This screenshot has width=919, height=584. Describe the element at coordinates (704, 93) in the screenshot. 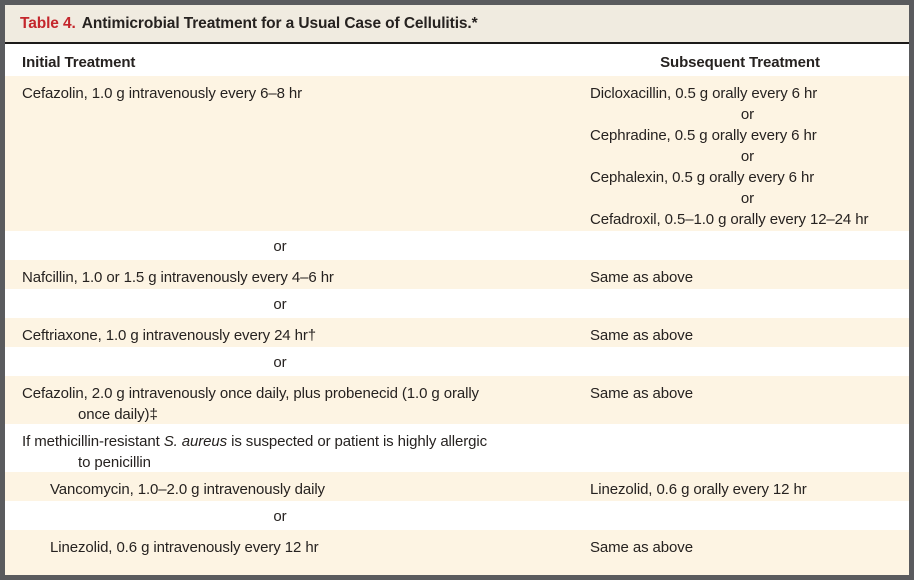

I see `subsequent-option: Dicloxacillin, 0.5 g orally every 6 hr` at that location.